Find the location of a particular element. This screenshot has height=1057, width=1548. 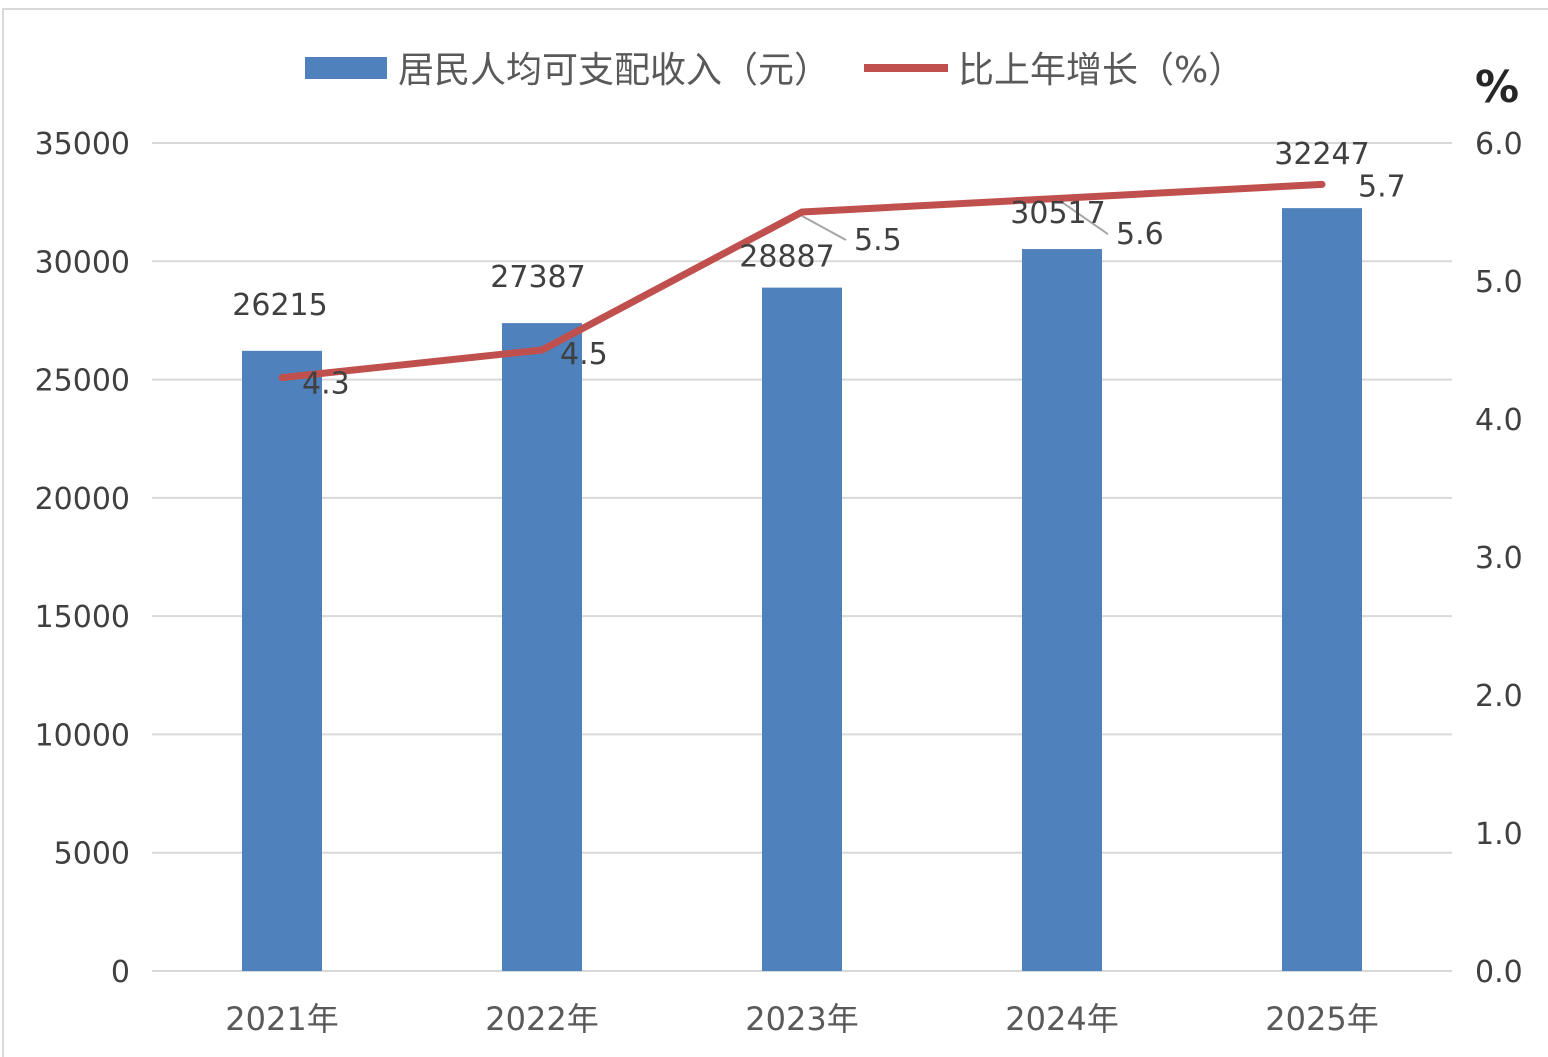

left-tick-label: 30000 is located at coordinates (82, 262).